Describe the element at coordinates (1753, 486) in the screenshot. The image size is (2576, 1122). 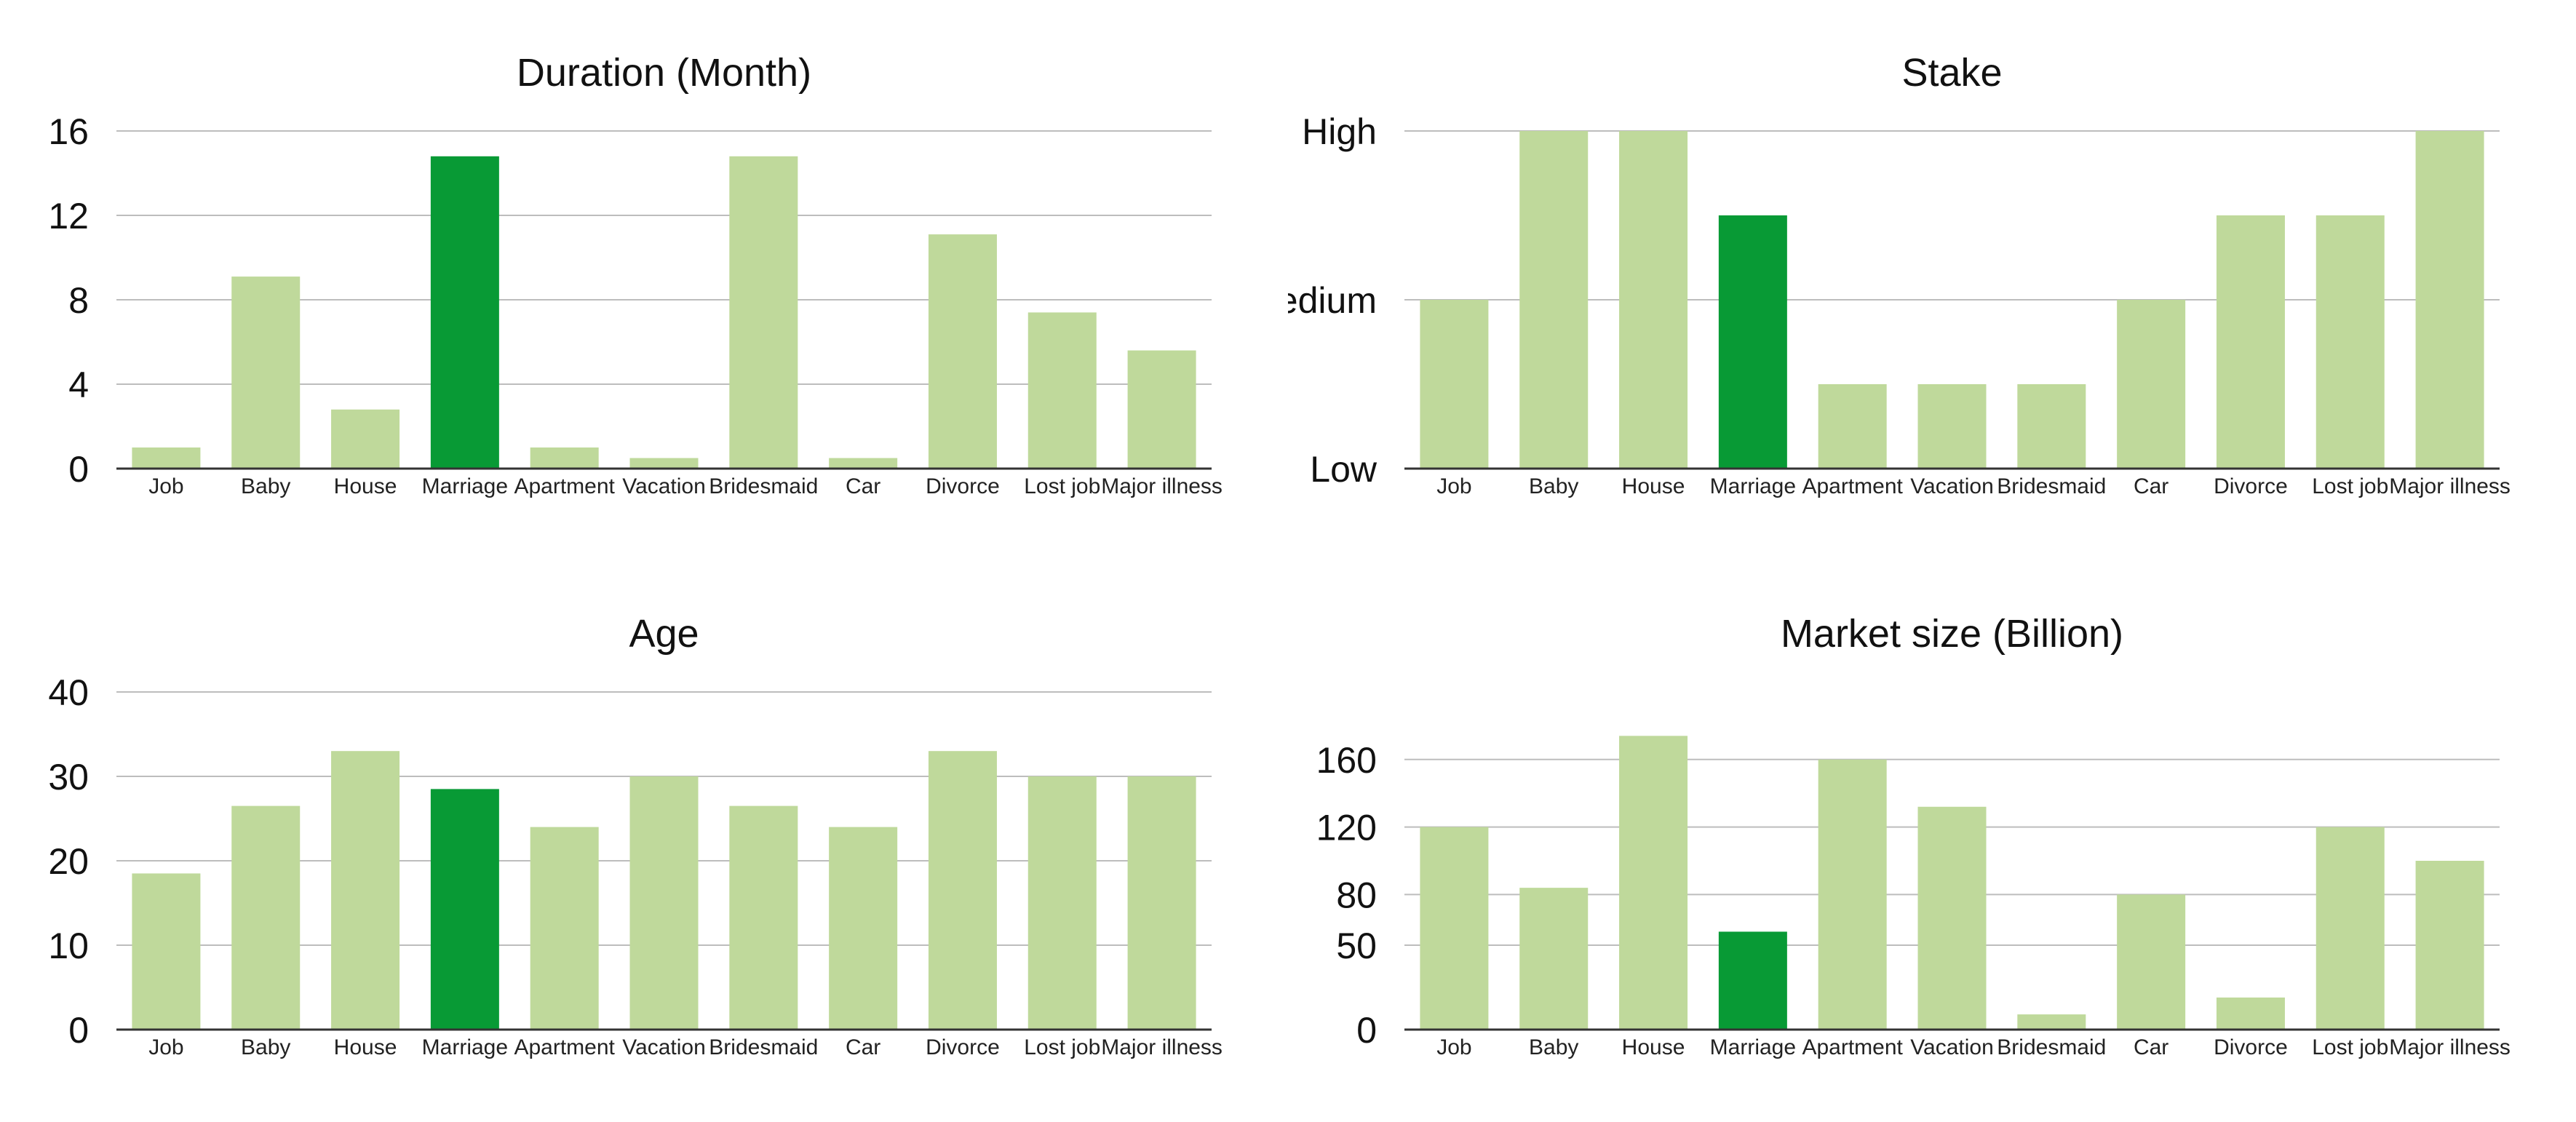
I see `stake-x-tick-label: Marriage` at that location.